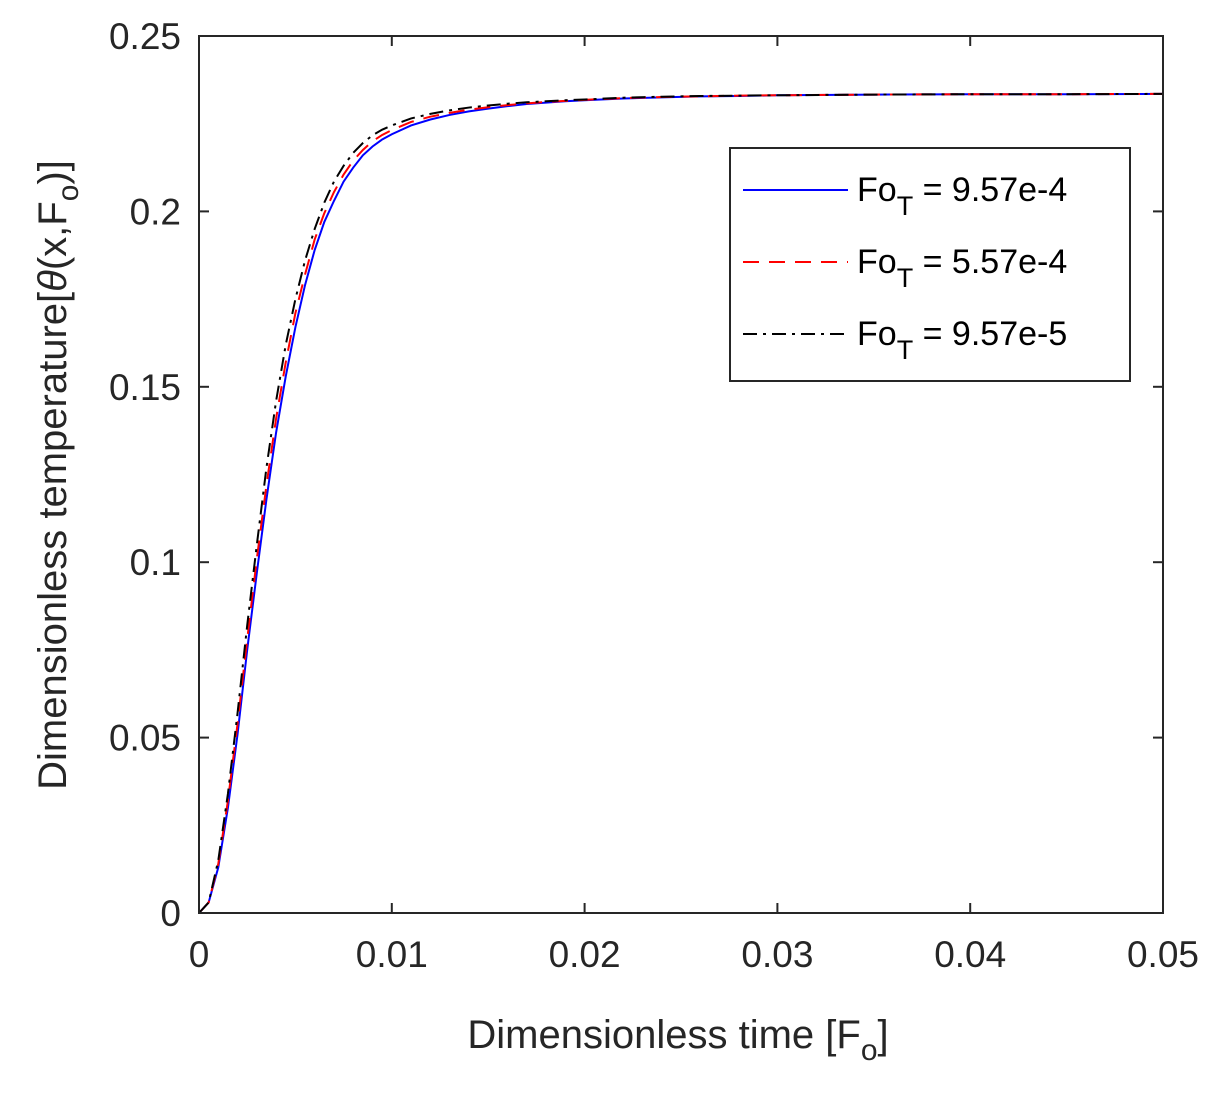 The height and width of the screenshot is (1094, 1218). What do you see at coordinates (199, 954) in the screenshot?
I see `x-tick-label: 0` at bounding box center [199, 954].